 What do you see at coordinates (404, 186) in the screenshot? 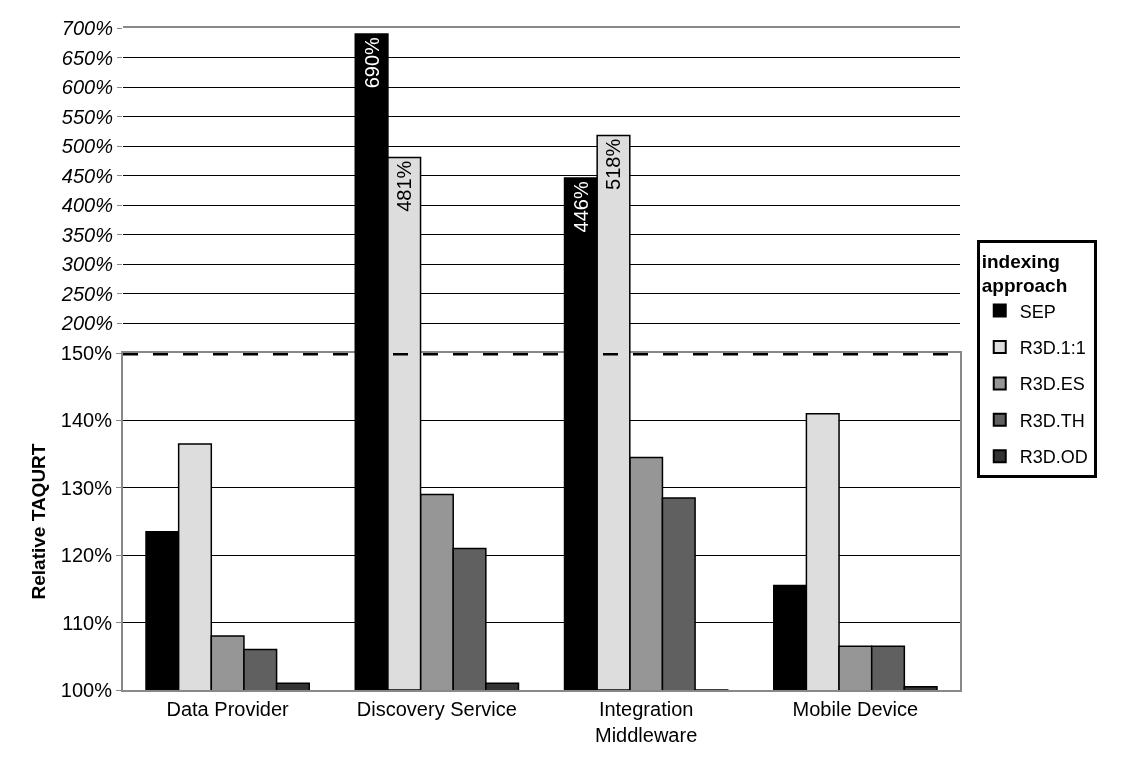
I see `data-label: 481%` at bounding box center [404, 186].